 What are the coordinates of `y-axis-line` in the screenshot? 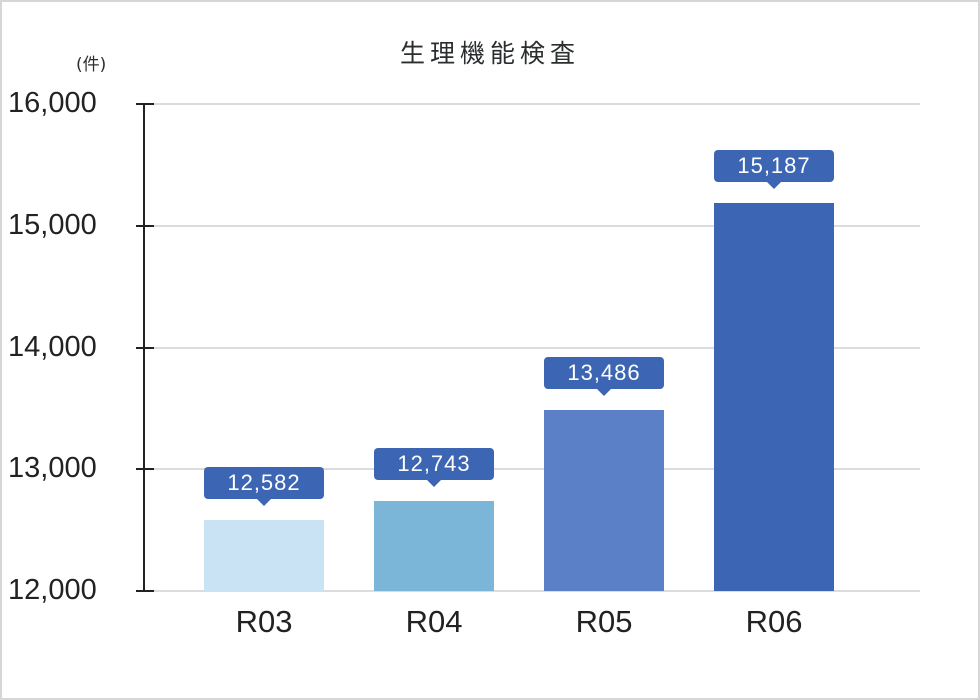 It's located at (144, 348).